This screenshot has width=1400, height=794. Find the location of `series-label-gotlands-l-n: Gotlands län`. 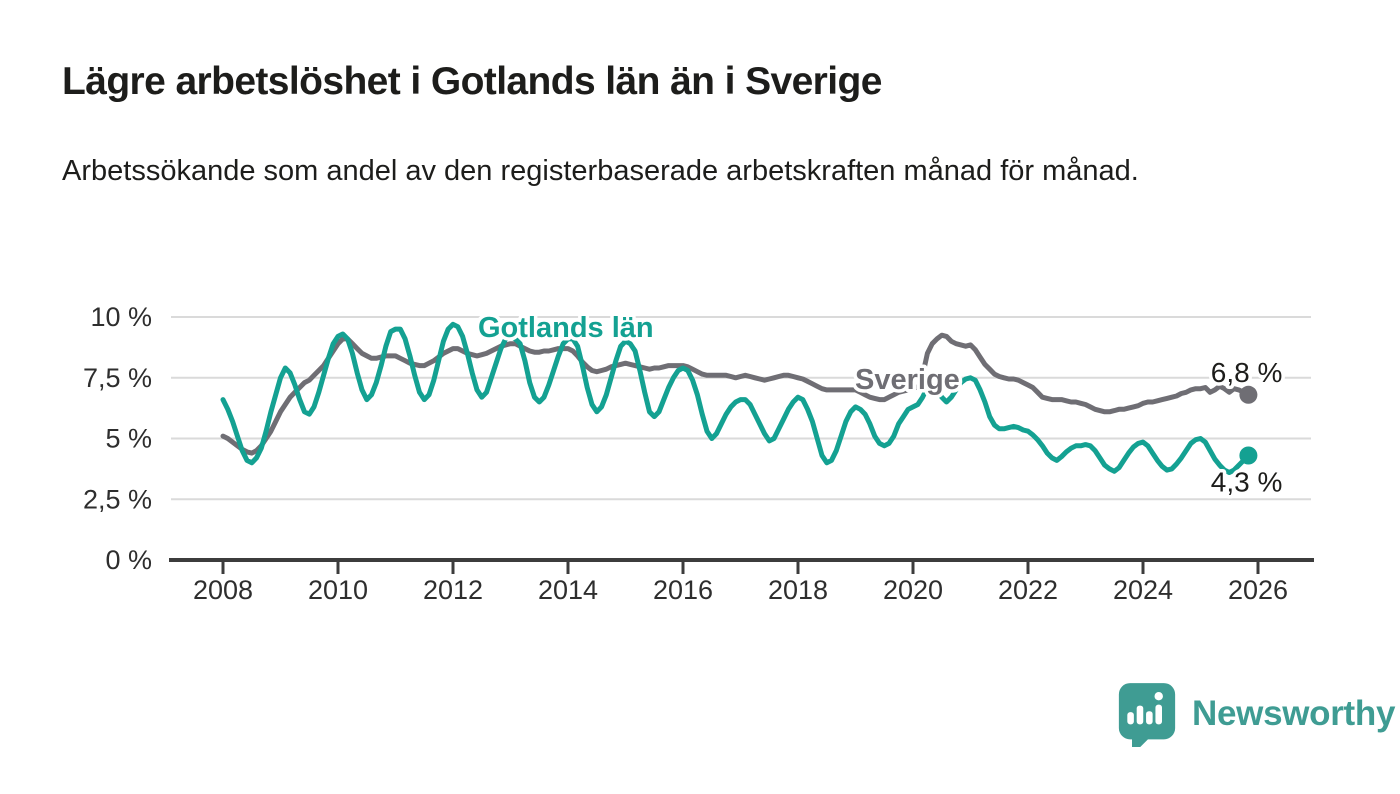

series-label-gotlands-l-n: Gotlands län is located at coordinates (566, 328).